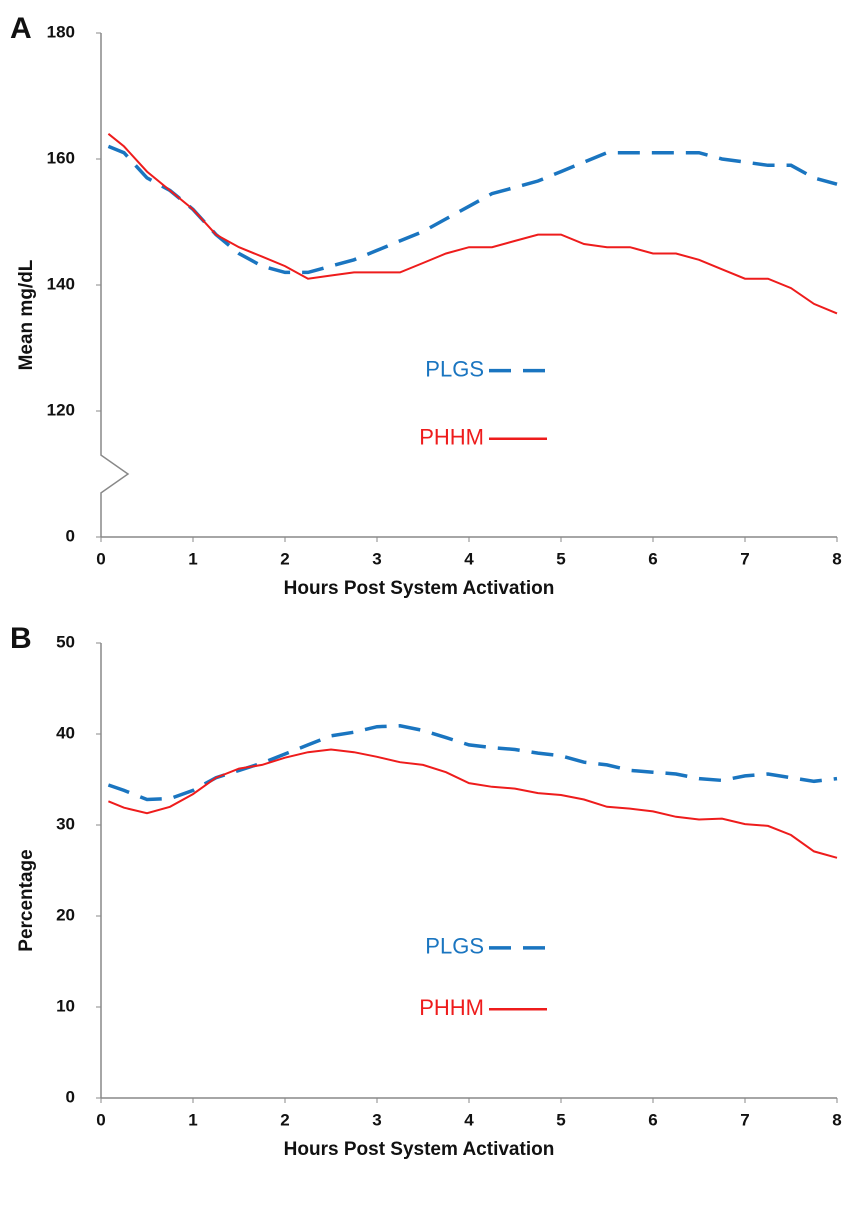  Describe the element at coordinates (61, 283) in the screenshot. I see `y-tick-label: 140` at that location.